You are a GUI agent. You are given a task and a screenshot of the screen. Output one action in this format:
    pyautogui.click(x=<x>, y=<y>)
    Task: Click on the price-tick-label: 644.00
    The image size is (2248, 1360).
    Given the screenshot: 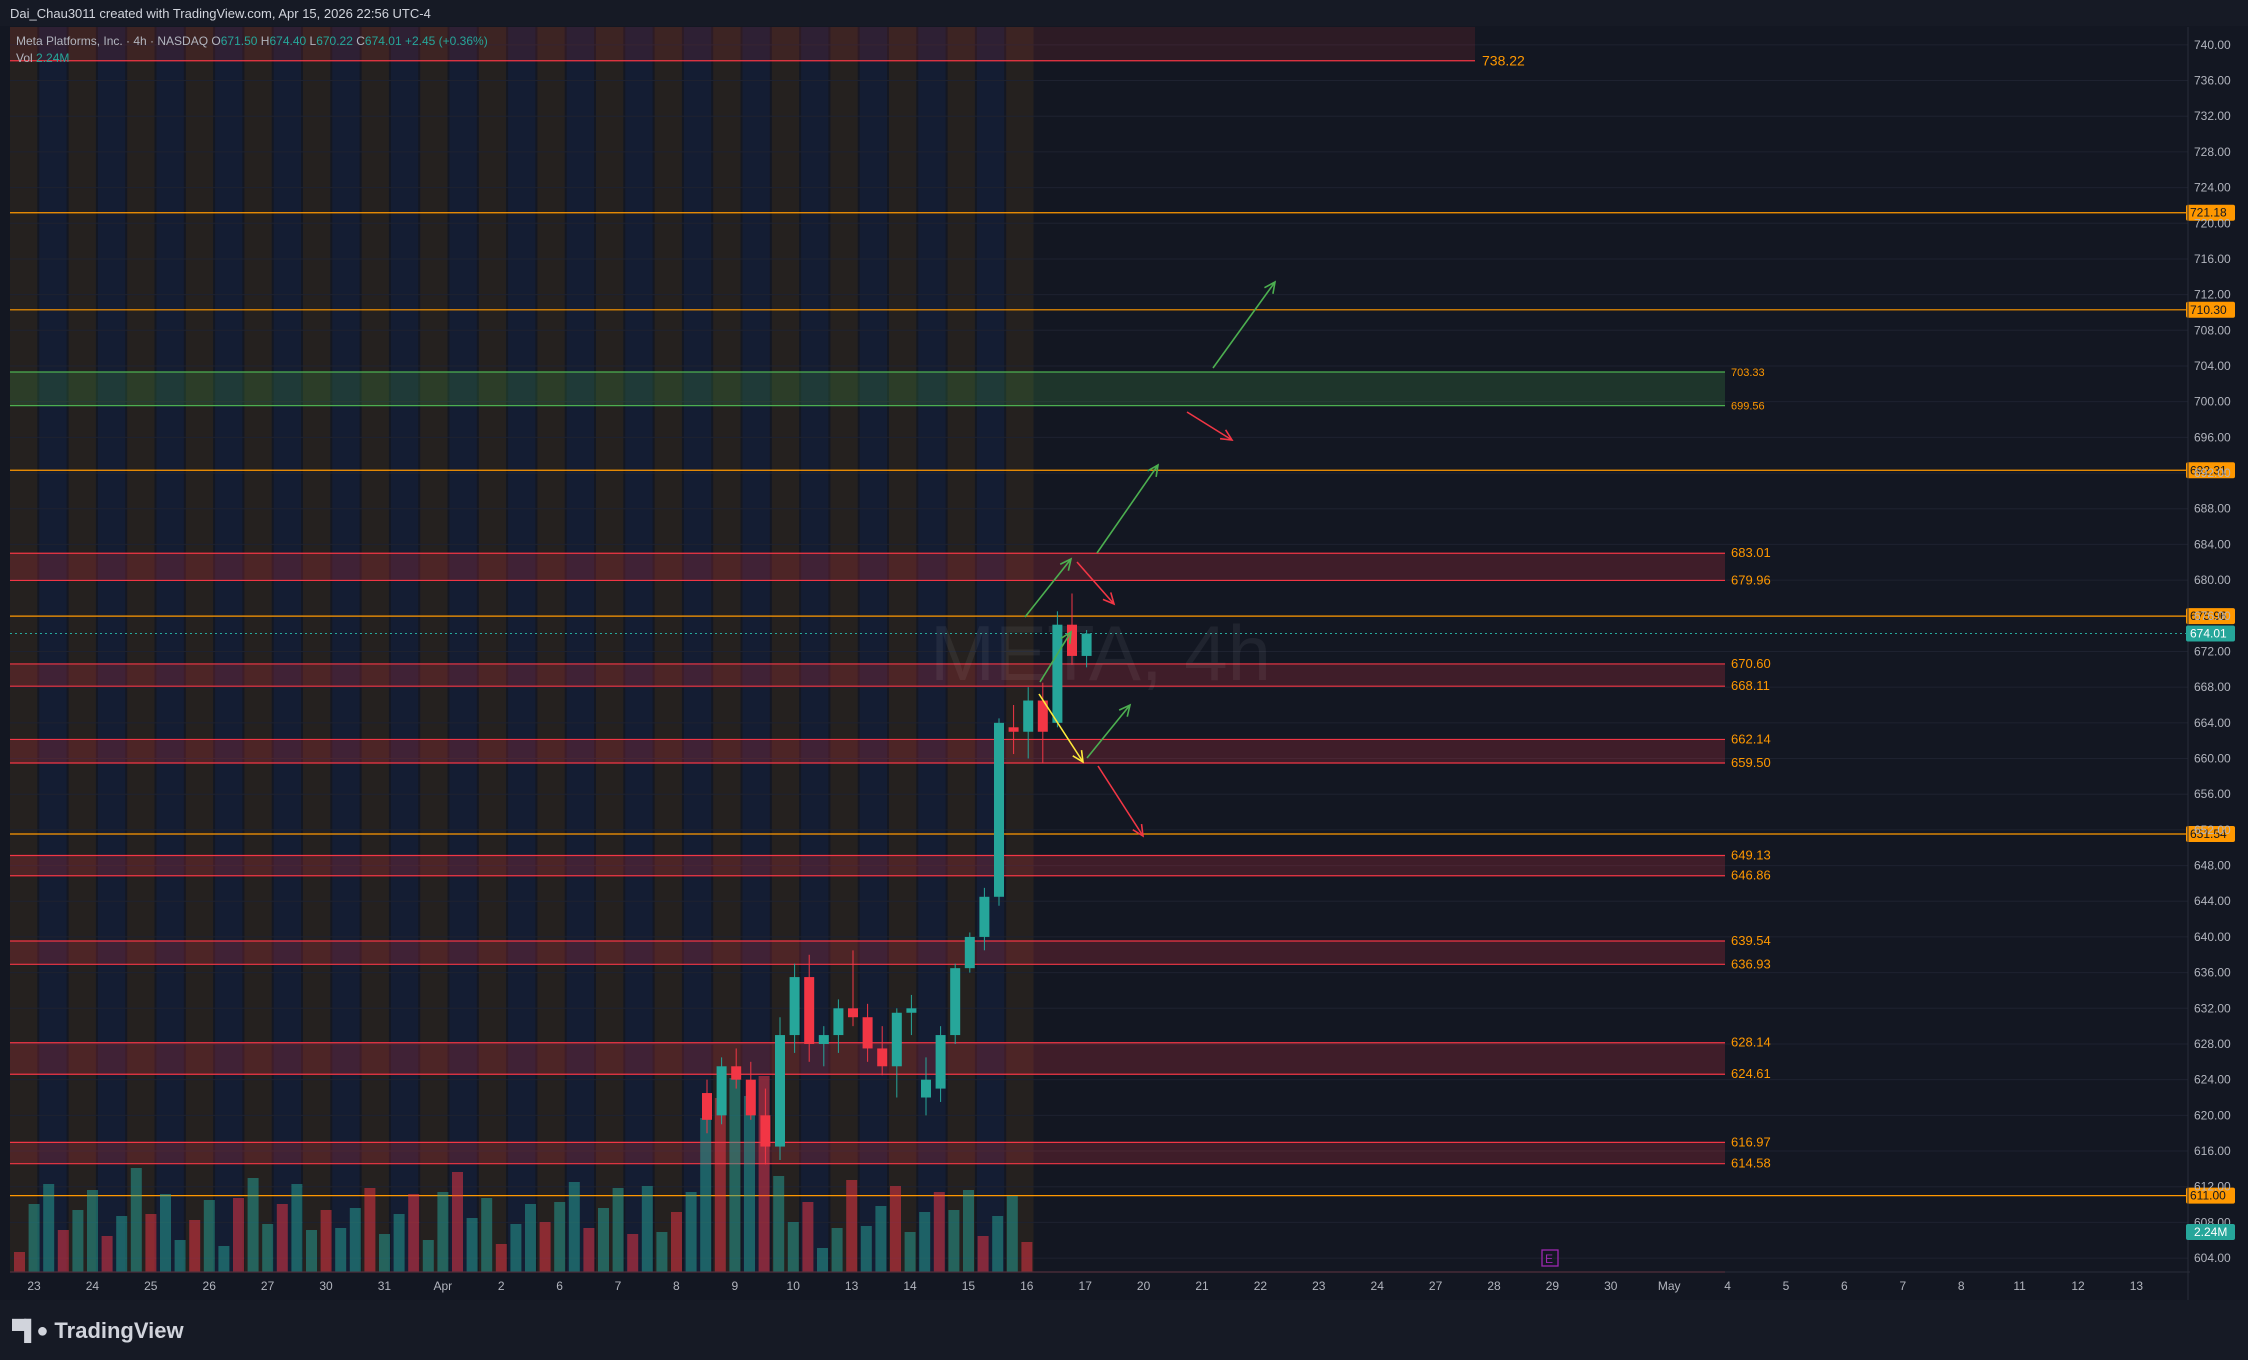 What is the action you would take?
    pyautogui.click(x=2212, y=901)
    